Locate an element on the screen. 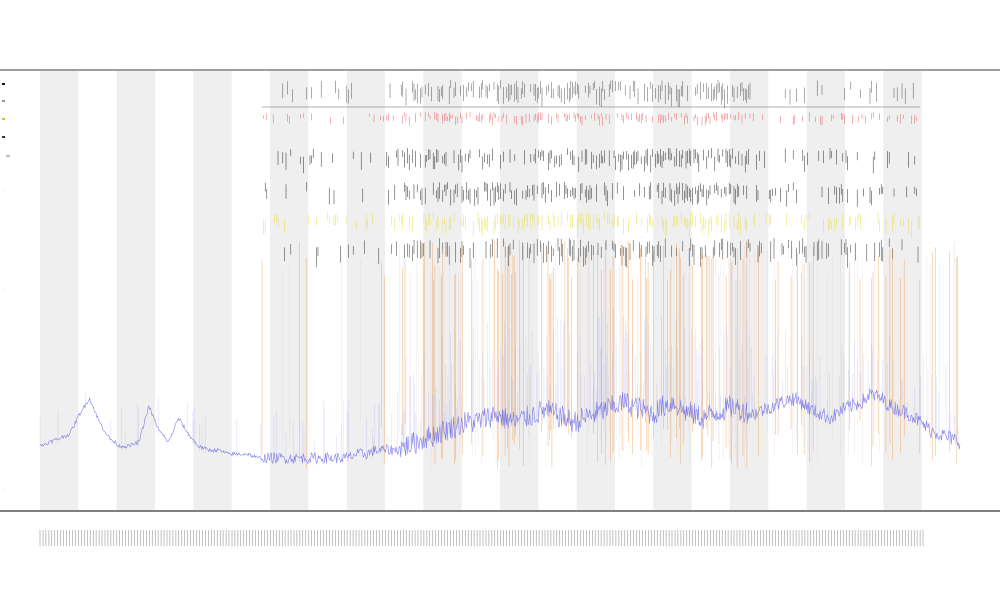 This screenshot has width=1000, height=600. legend is located at coordinates (6, 120).